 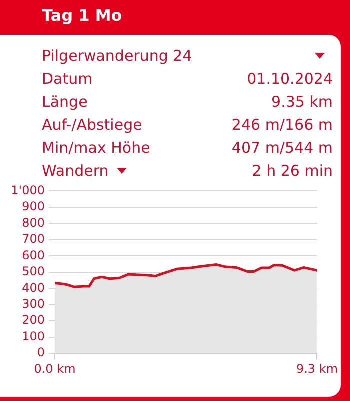 I want to click on y-tick-label: 300, so click(x=33, y=304).